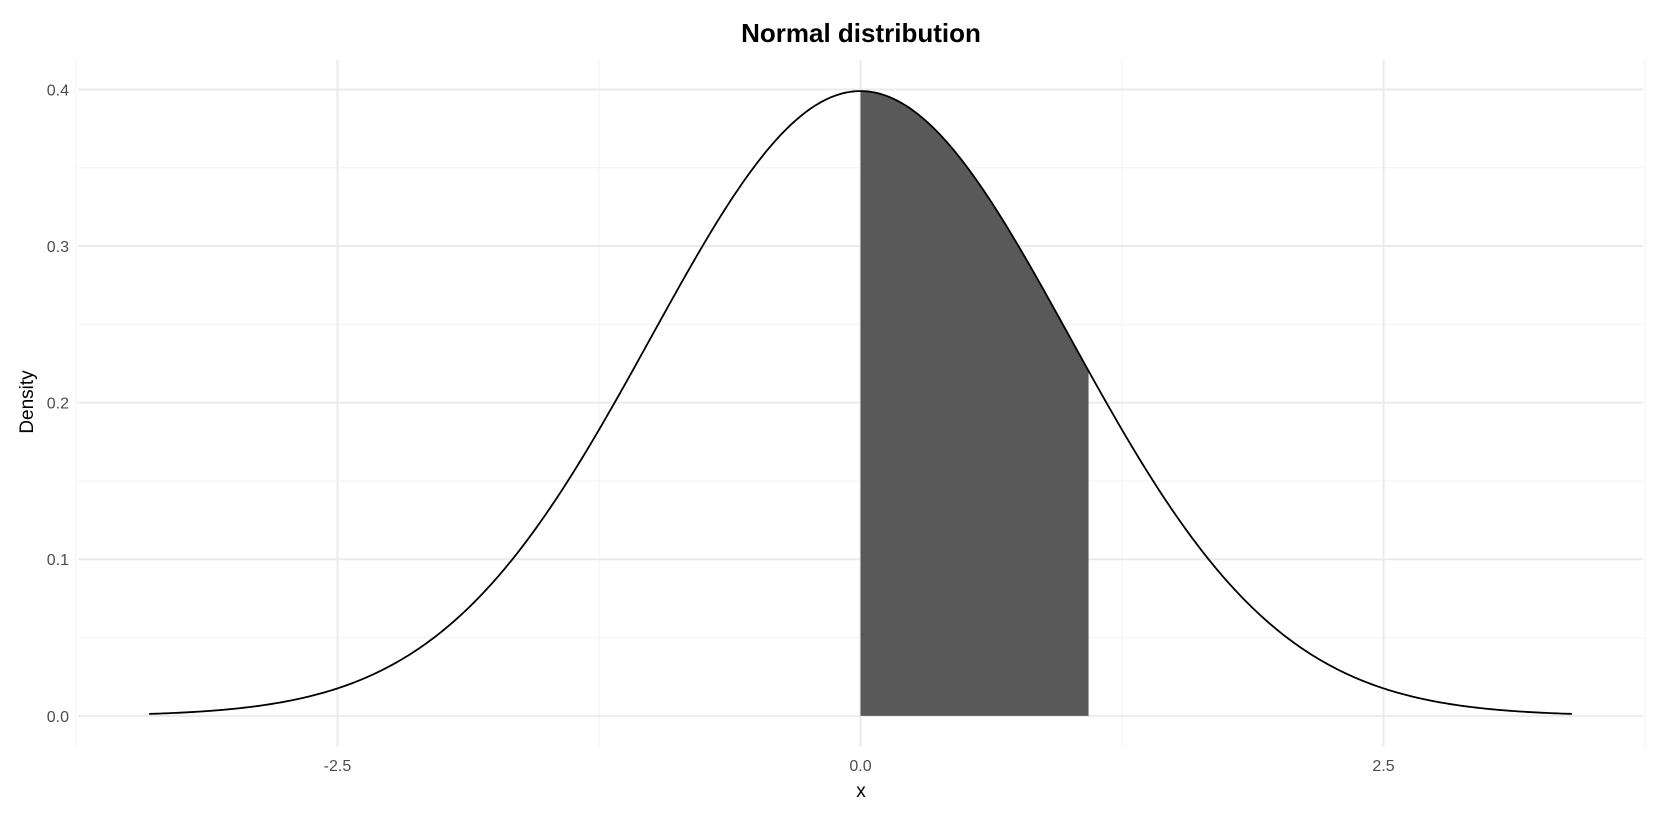 Image resolution: width=1656 pixels, height=823 pixels. I want to click on shaded-area, so click(974, 403).